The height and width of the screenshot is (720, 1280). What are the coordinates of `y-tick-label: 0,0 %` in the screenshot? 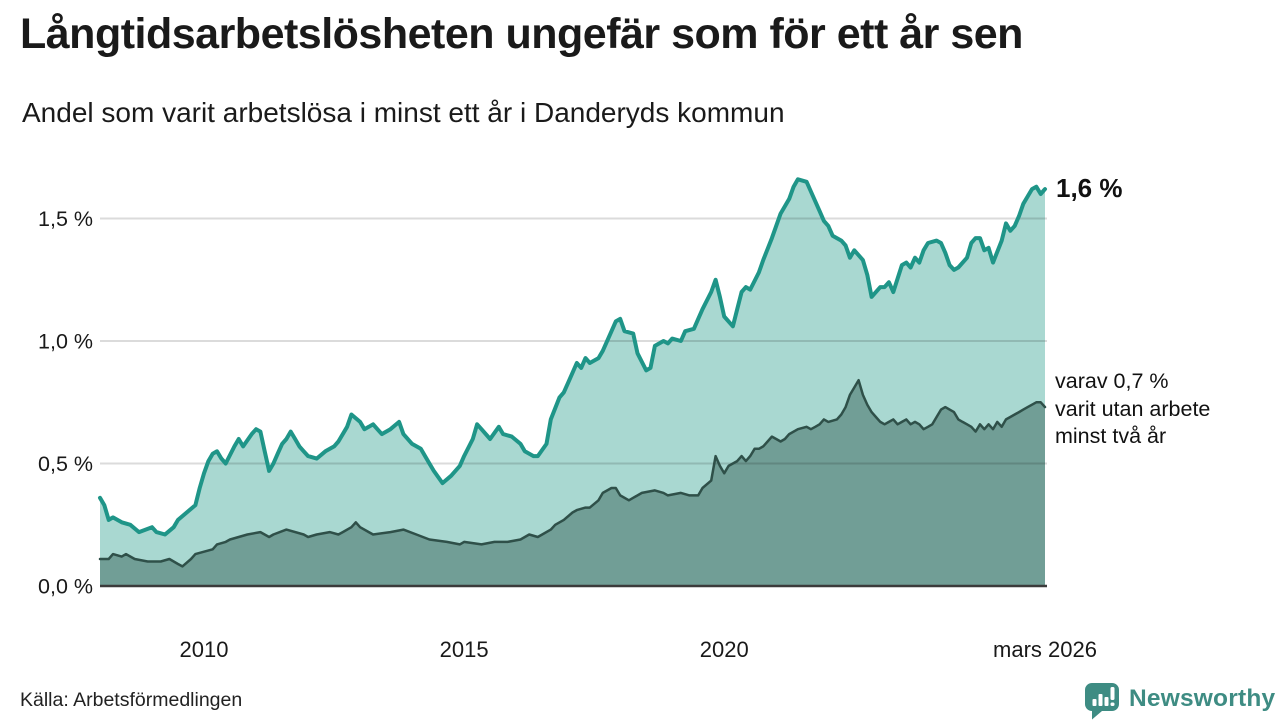 It's located at (65, 587).